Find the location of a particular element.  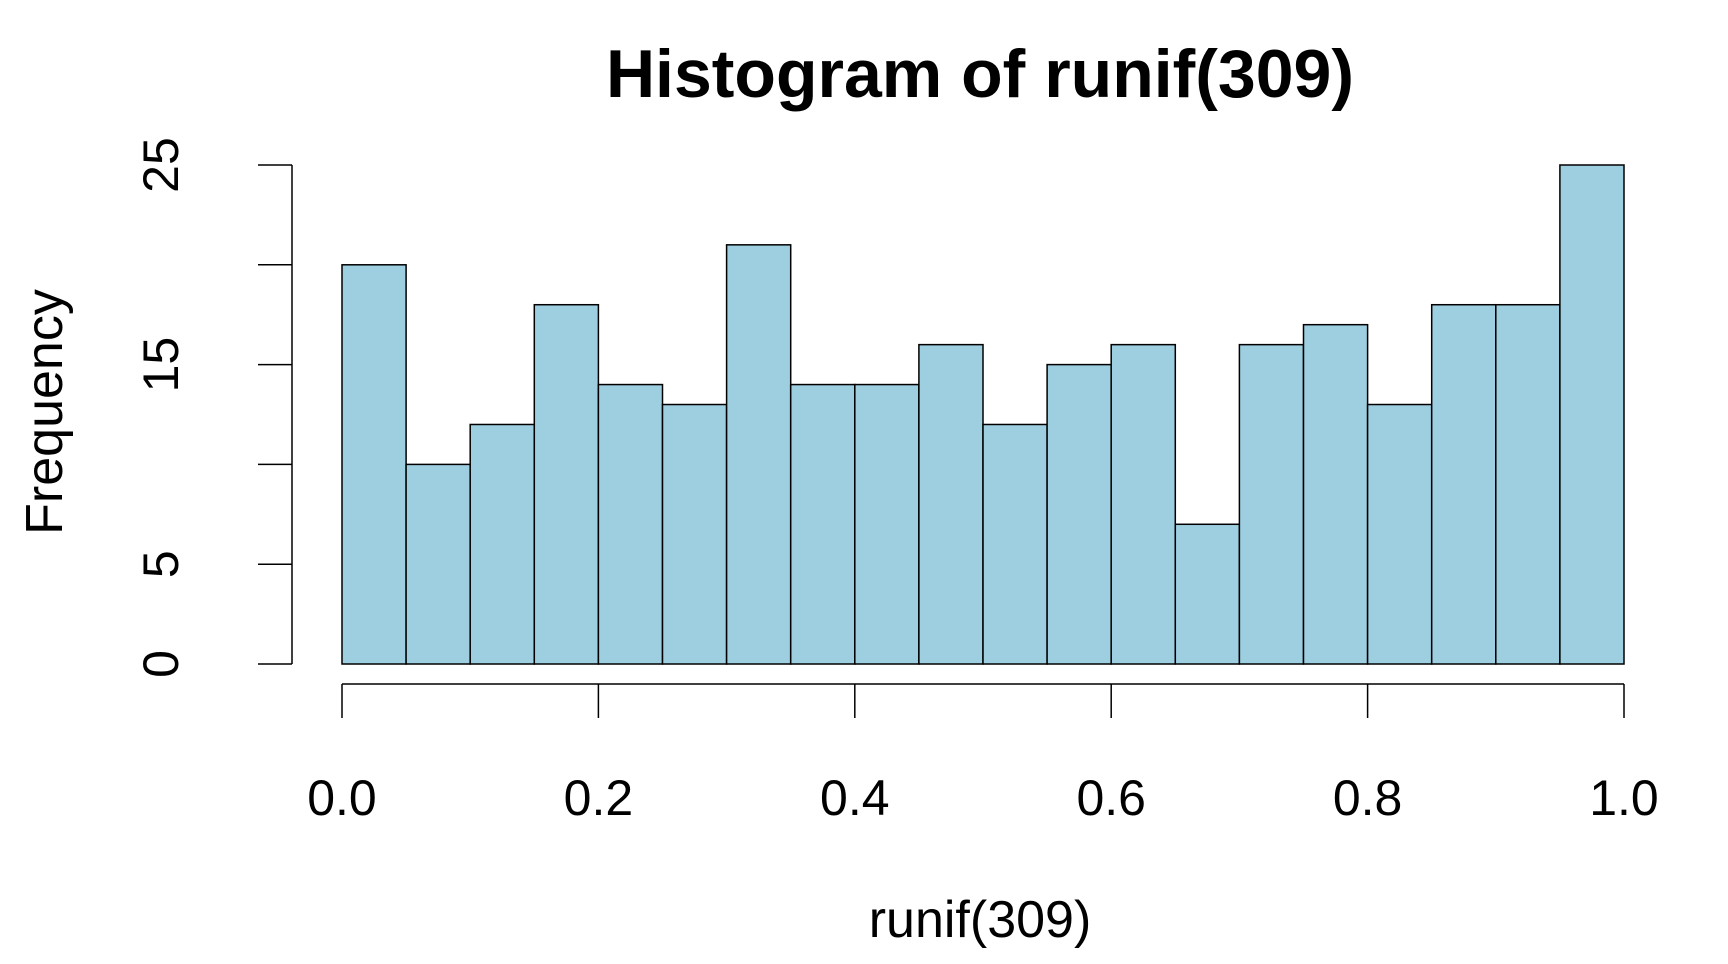

y-axis: 0 5 15 25 is located at coordinates (213, 407).